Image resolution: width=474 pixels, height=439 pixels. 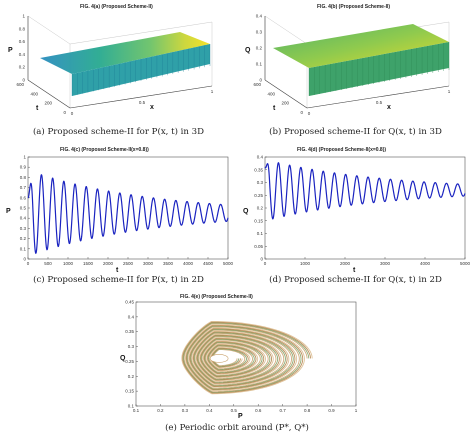 I want to click on t-tick-label: 400, so click(x=271, y=93).